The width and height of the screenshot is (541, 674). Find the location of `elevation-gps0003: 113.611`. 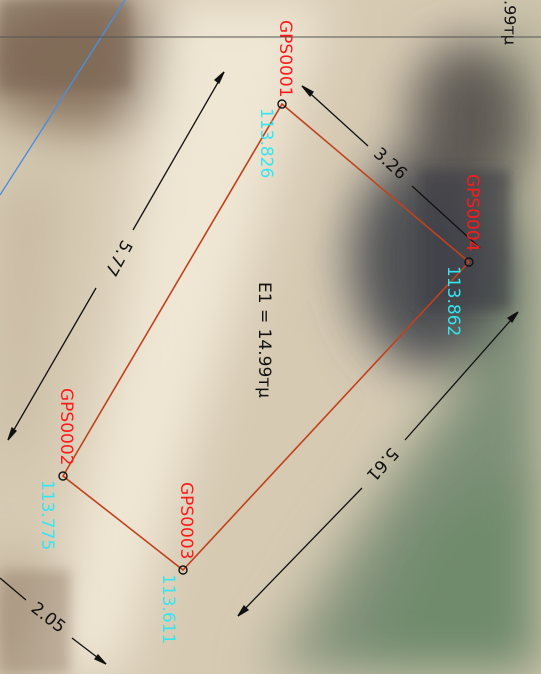

elevation-gps0003: 113.611 is located at coordinates (168, 609).